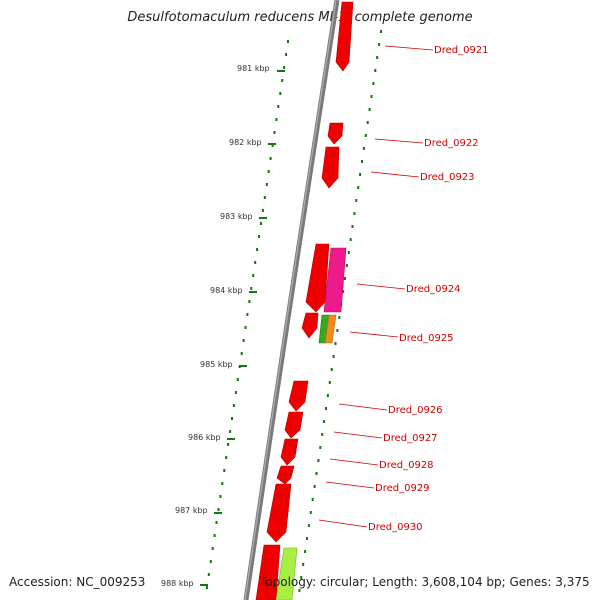 Image resolution: width=600 pixels, height=600 pixels. What do you see at coordinates (406, 465) in the screenshot?
I see `gene-label-dred-0928: Dred_0928` at bounding box center [406, 465].